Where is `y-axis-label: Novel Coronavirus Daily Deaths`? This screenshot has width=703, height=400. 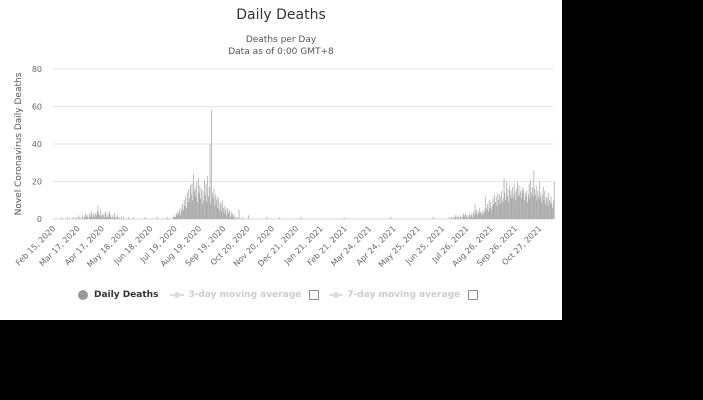
y-axis-label: Novel Coronavirus Daily Deaths is located at coordinates (19, 143).